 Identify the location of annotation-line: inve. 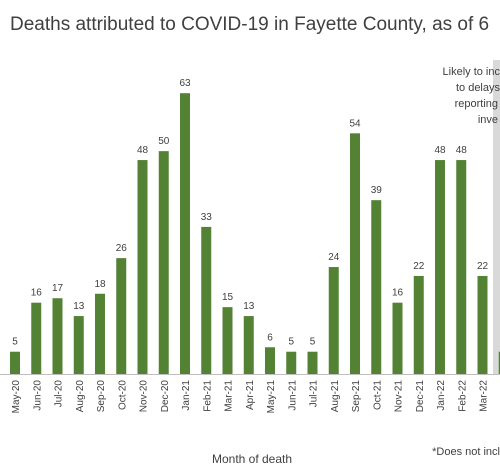
(488, 120).